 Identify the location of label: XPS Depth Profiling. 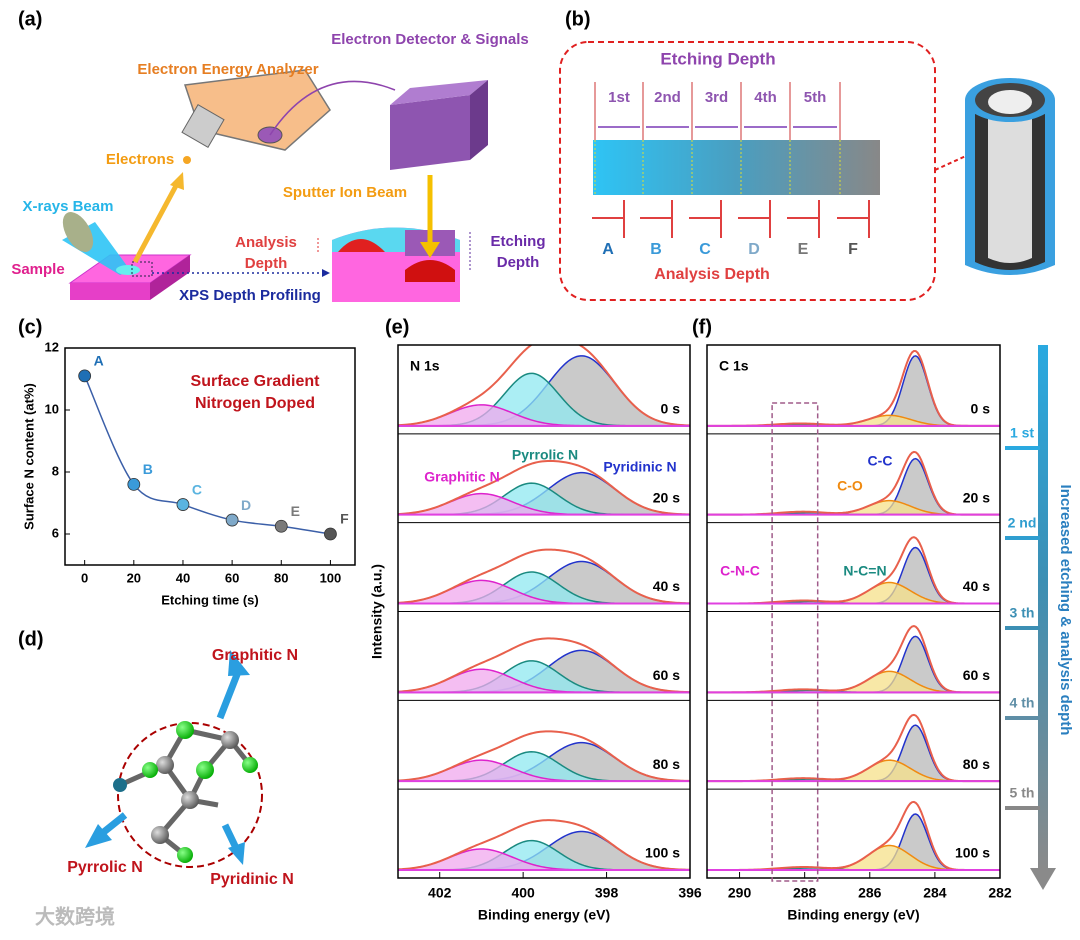
(250, 295).